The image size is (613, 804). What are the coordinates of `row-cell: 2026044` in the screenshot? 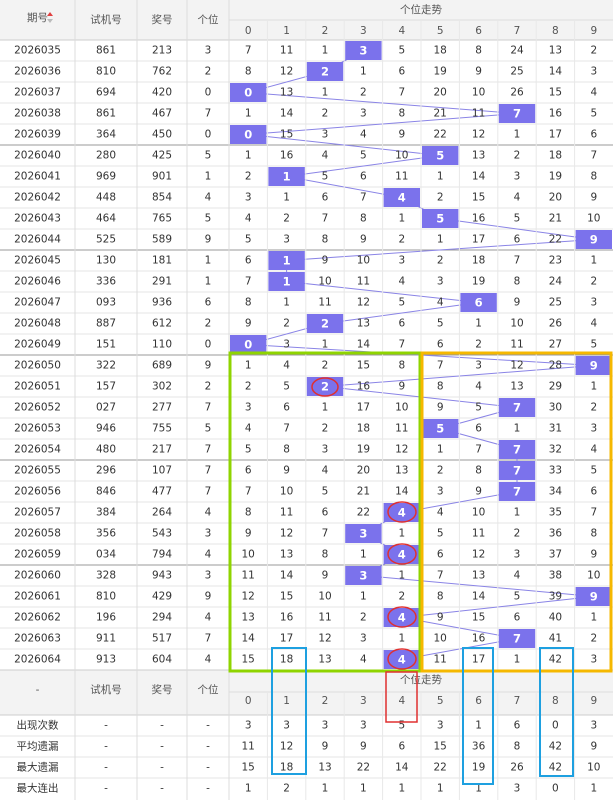 It's located at (37, 240).